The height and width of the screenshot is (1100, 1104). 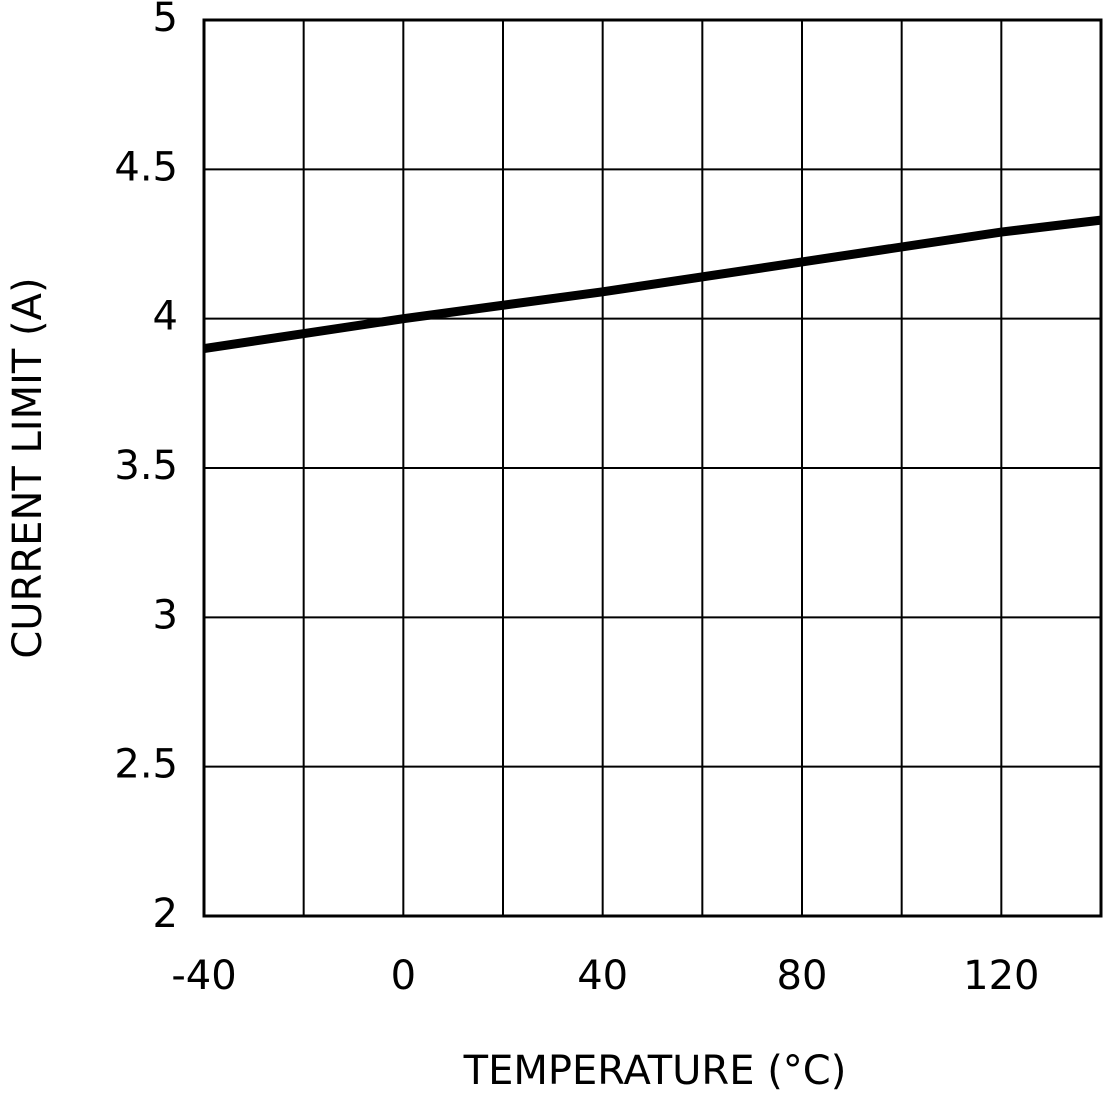 I want to click on y-tick-label: 2, so click(x=165, y=914).